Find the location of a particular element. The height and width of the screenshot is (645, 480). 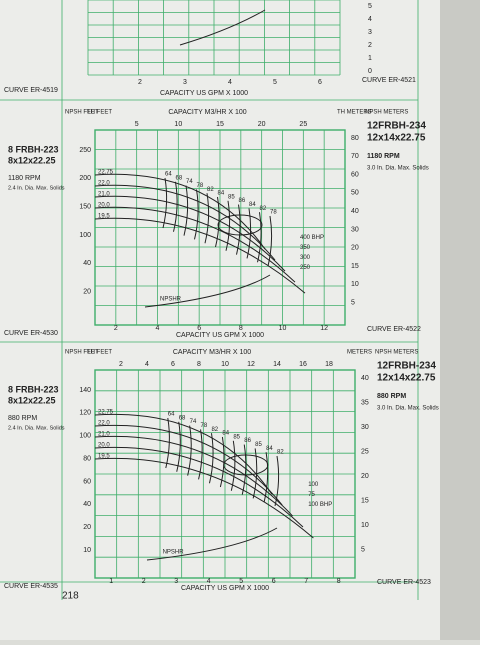

power-label: 300 is located at coordinates (305, 258).